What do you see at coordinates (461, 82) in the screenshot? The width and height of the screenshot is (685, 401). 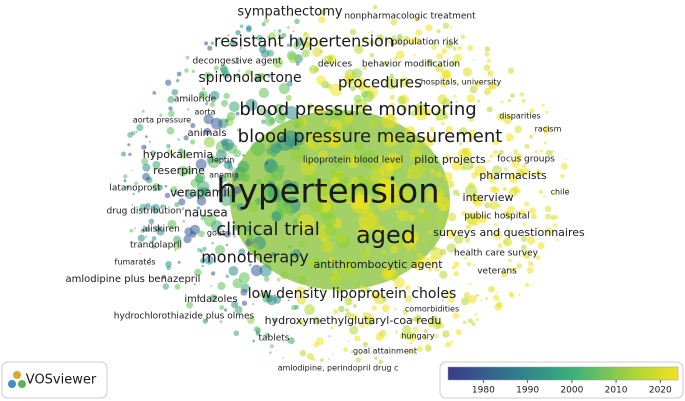 I see `node-label: hospitals, university` at bounding box center [461, 82].